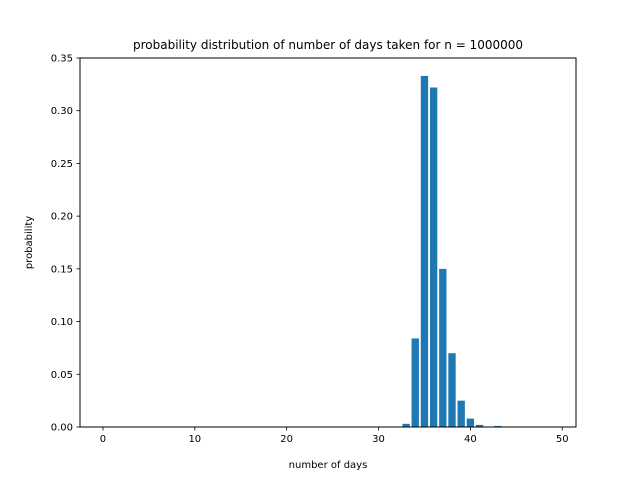 Image resolution: width=640 pixels, height=480 pixels. Describe the element at coordinates (562, 439) in the screenshot. I see `x-tick-label: 50` at that location.